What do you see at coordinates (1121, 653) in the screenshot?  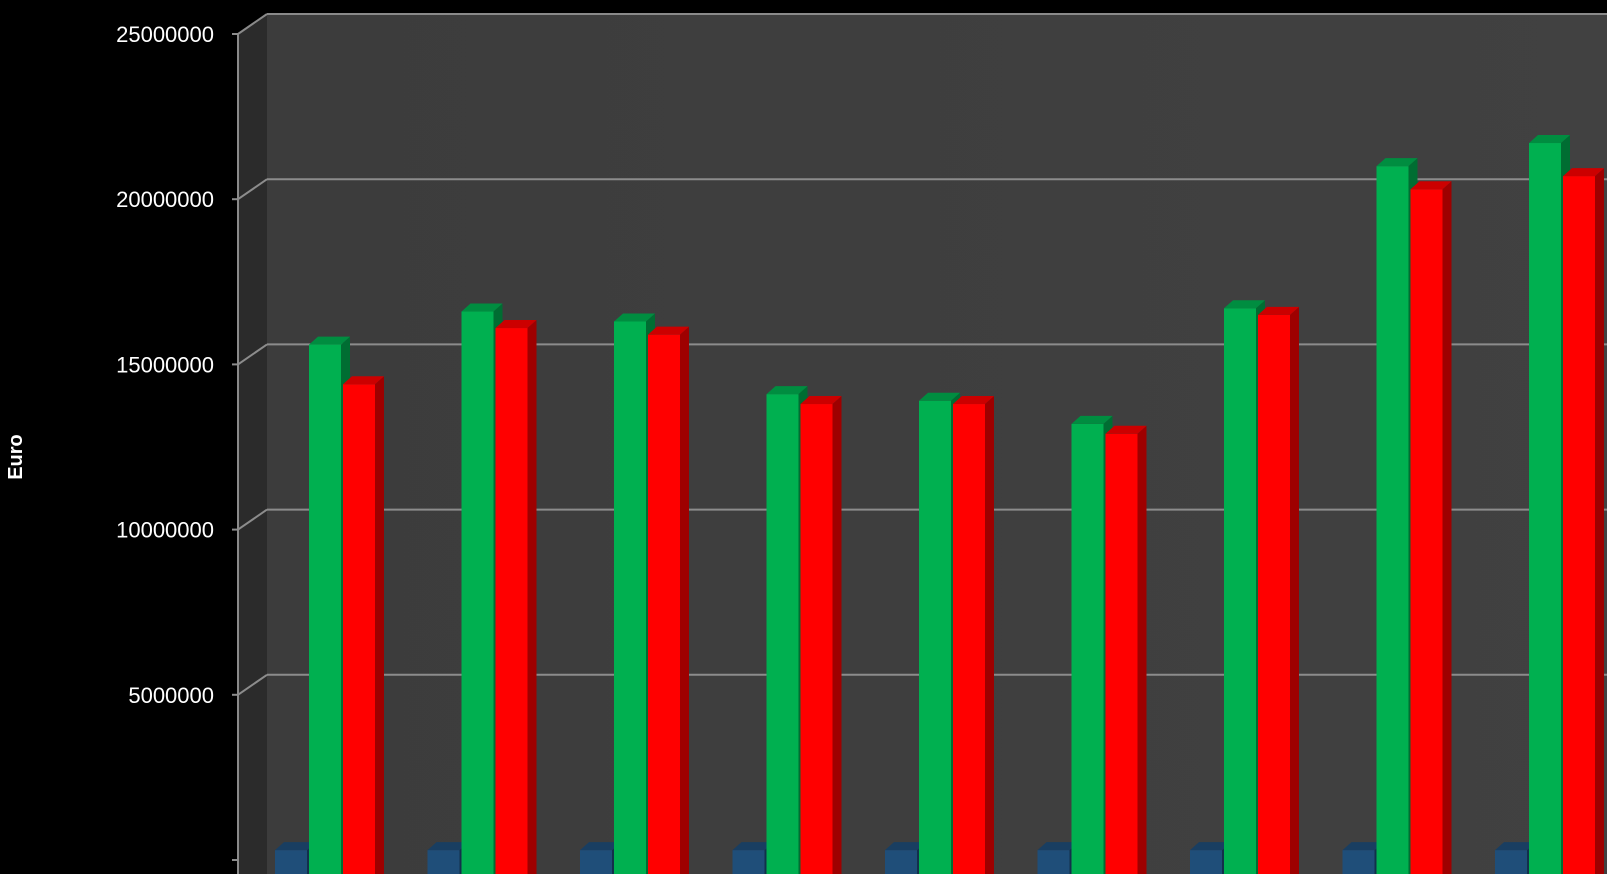 I see `bar-series3-6-front` at bounding box center [1121, 653].